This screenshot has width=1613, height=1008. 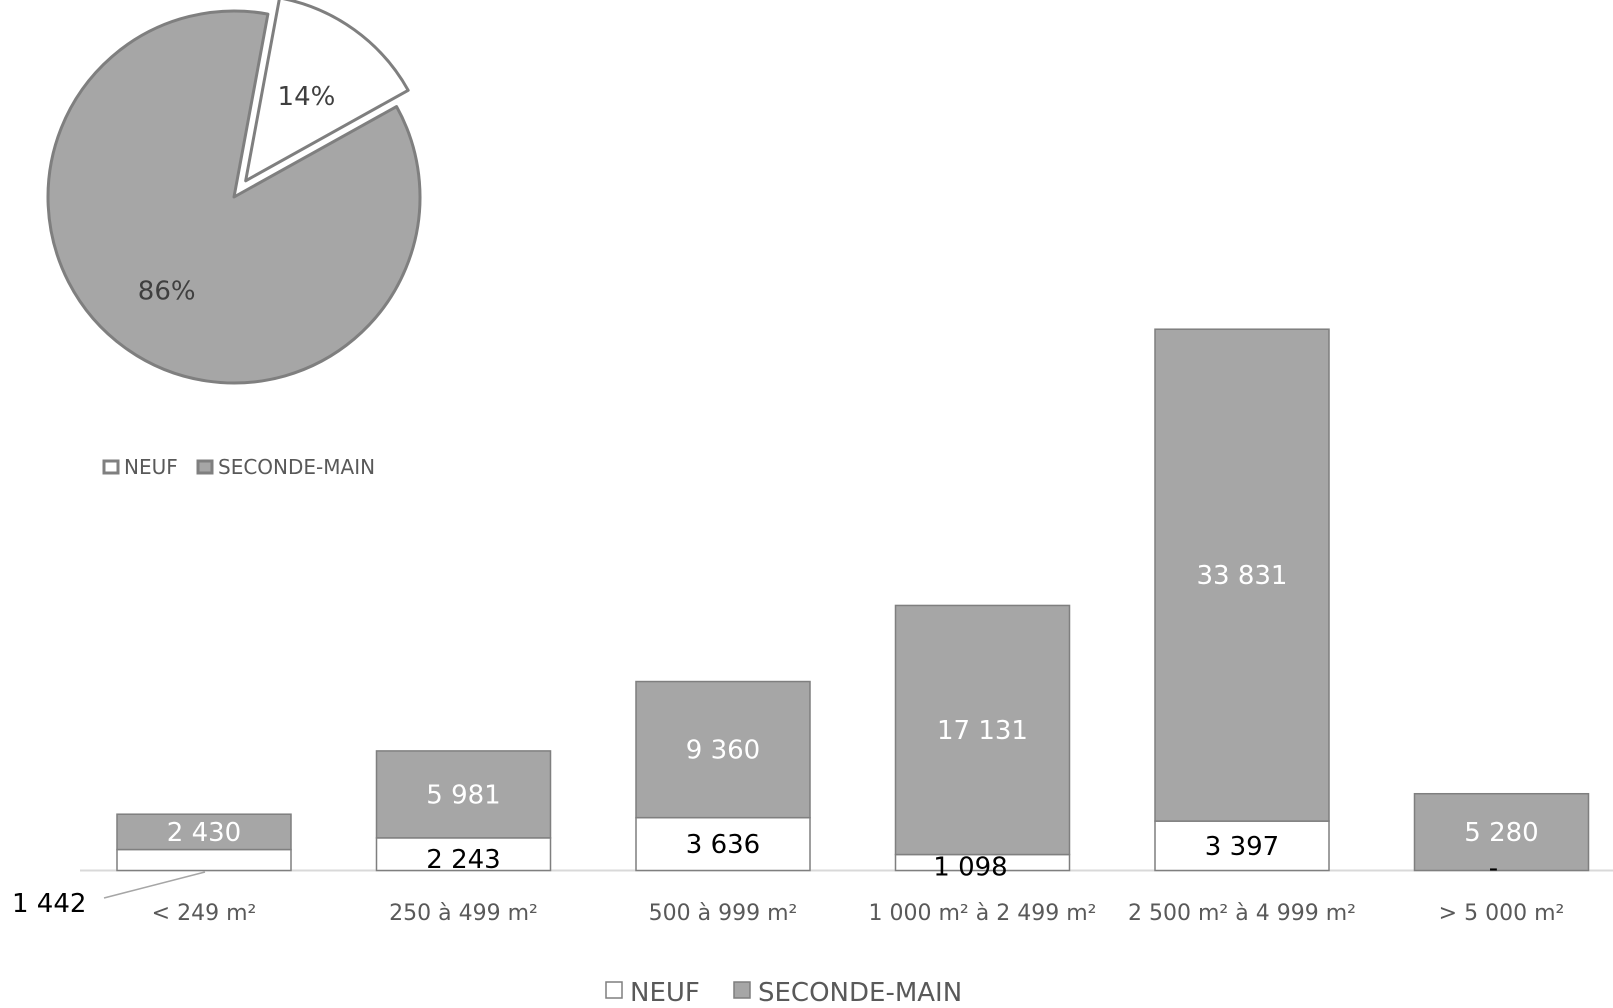 I want to click on data-label-neuf: 1 098, so click(x=970, y=868).